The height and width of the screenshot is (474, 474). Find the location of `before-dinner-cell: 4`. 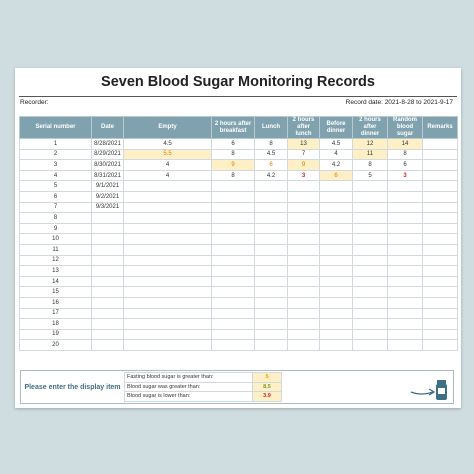

before-dinner-cell: 4 is located at coordinates (336, 154).